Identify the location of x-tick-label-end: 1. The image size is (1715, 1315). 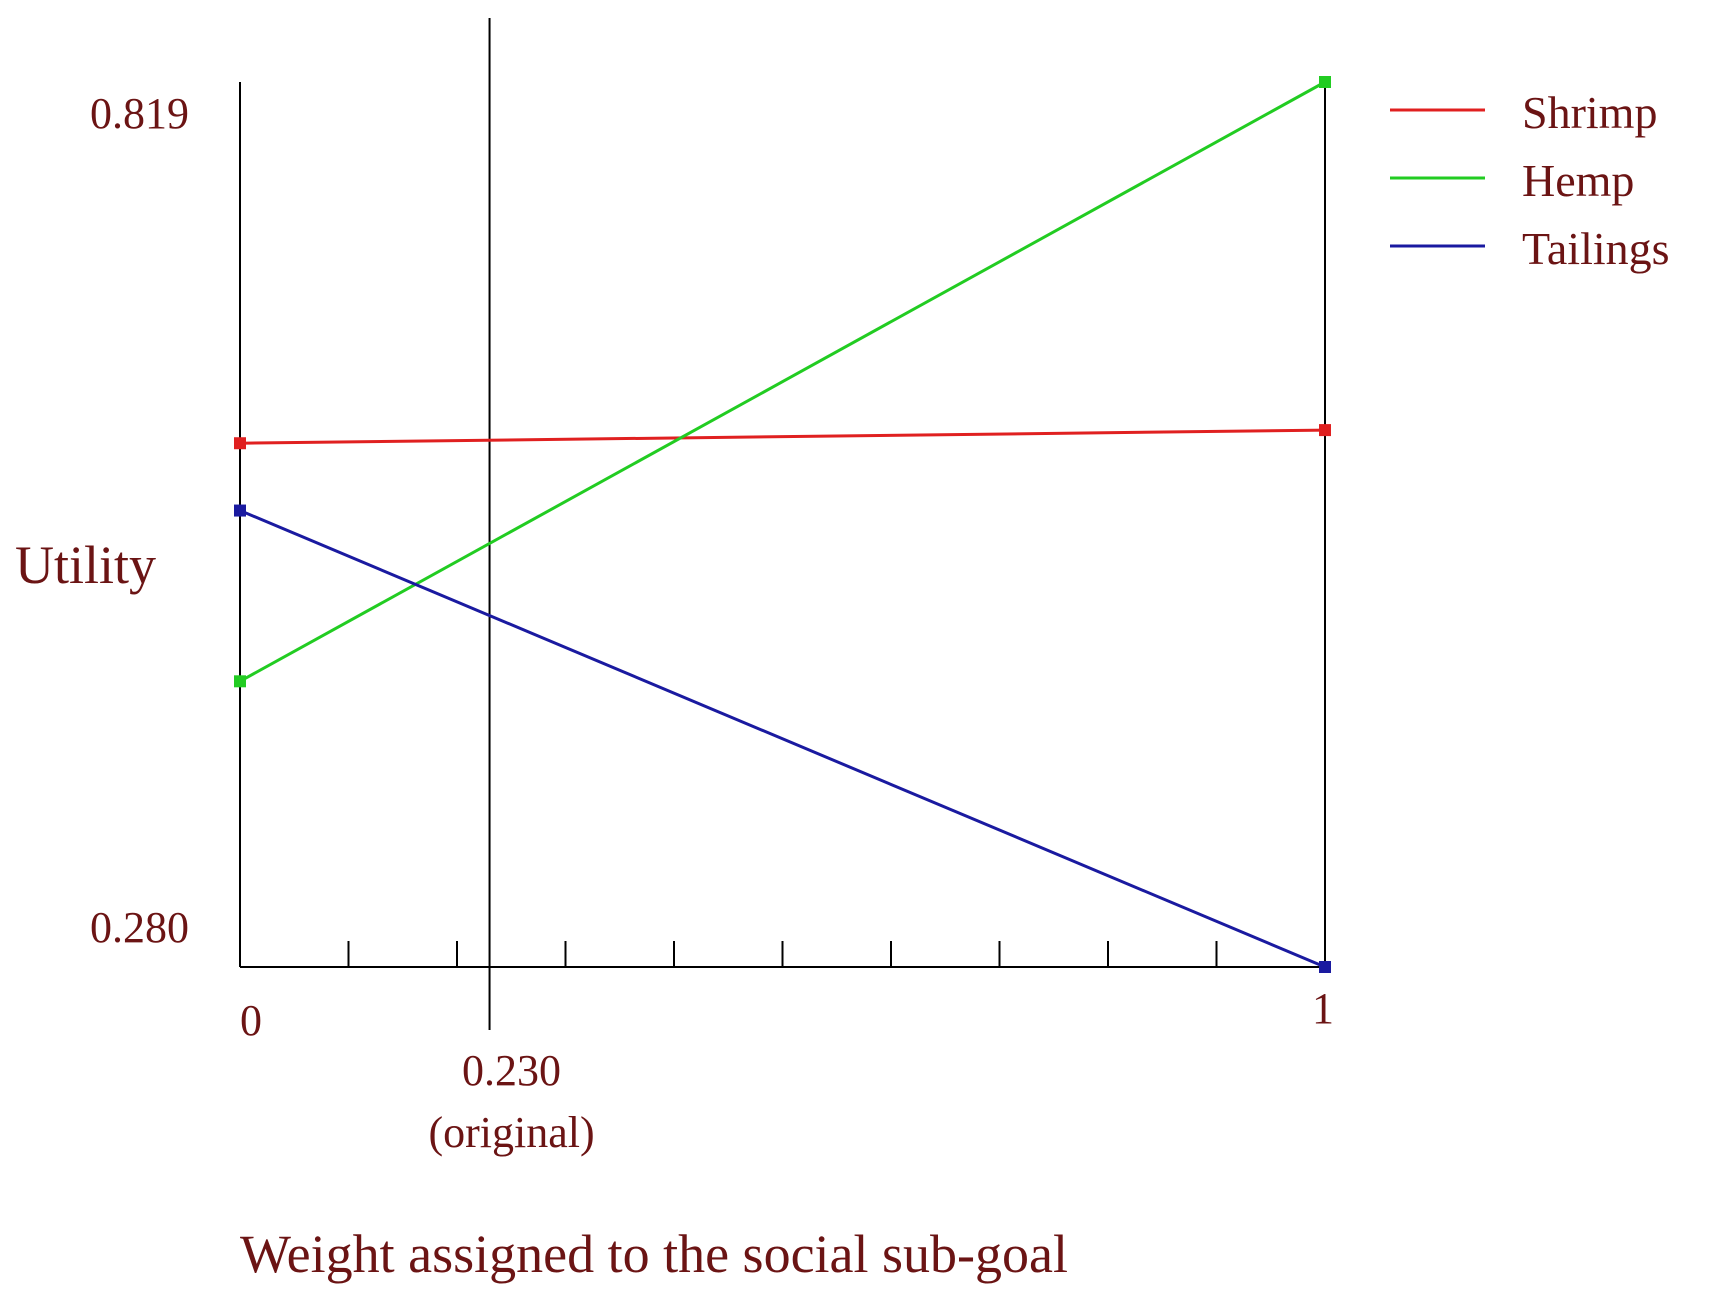
(1323, 1008).